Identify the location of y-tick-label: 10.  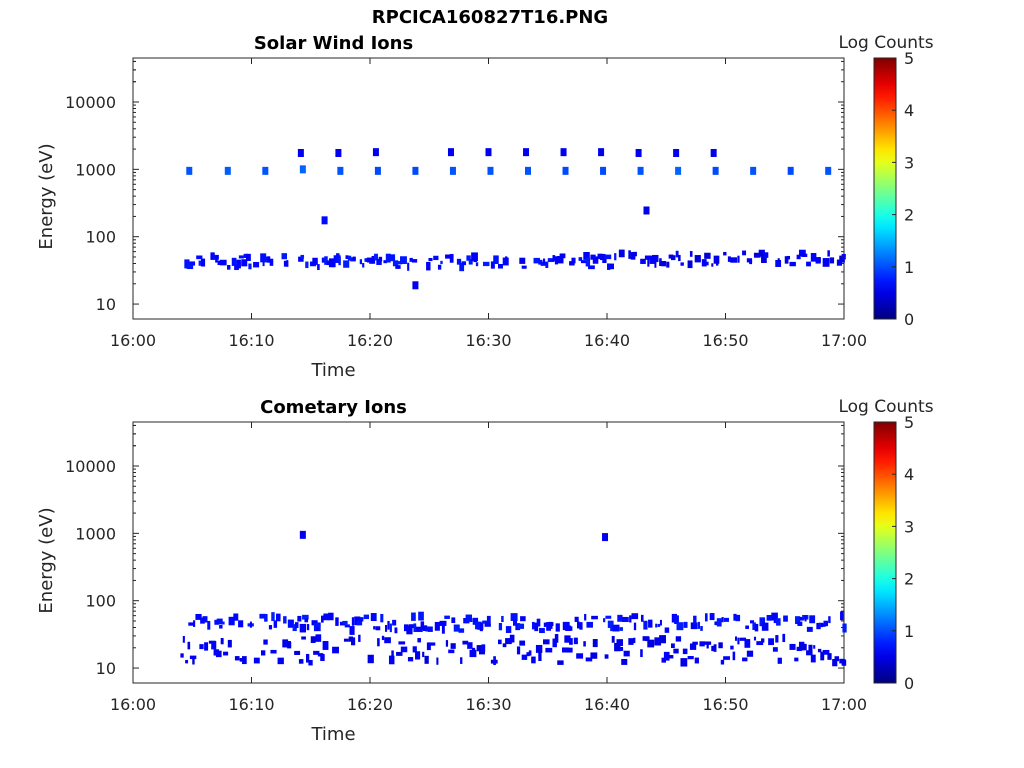
(106, 668).